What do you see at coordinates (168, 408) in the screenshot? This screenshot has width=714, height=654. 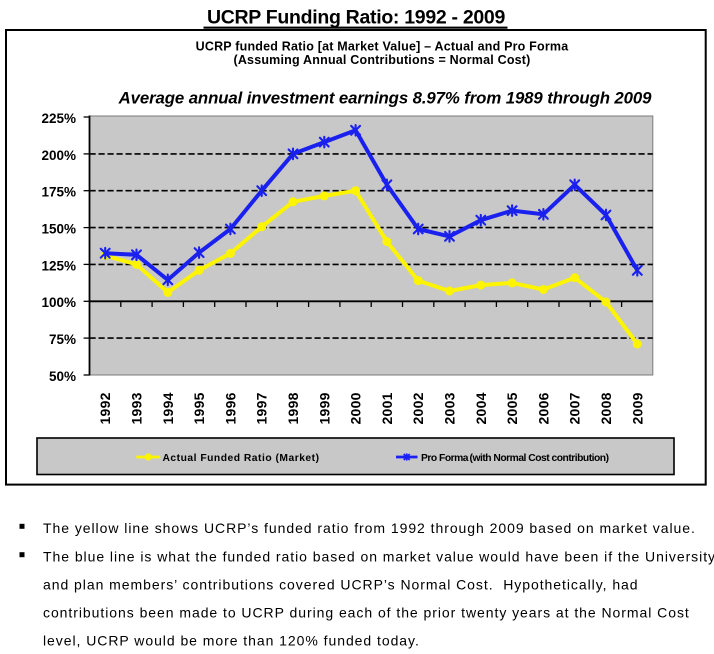 I see `svg-text: 1994` at bounding box center [168, 408].